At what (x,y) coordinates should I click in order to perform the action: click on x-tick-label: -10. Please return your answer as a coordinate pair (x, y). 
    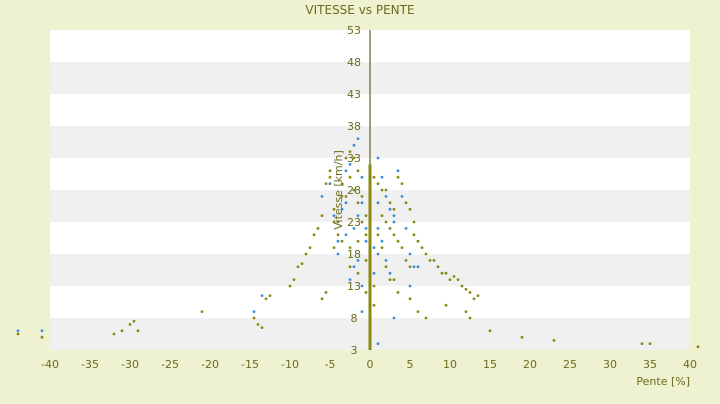
    Looking at the image, I should click on (290, 364).